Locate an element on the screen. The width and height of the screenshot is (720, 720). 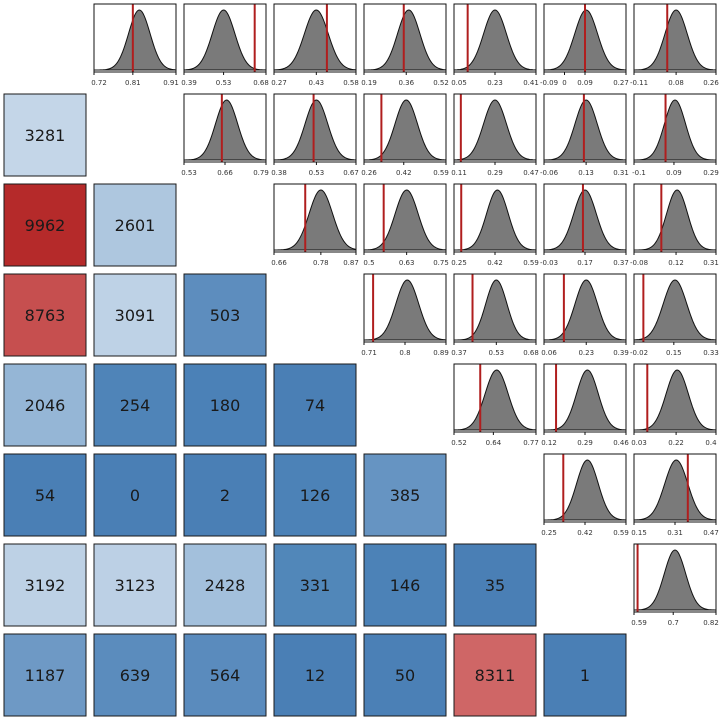
count-label: 180 is located at coordinates (225, 405).